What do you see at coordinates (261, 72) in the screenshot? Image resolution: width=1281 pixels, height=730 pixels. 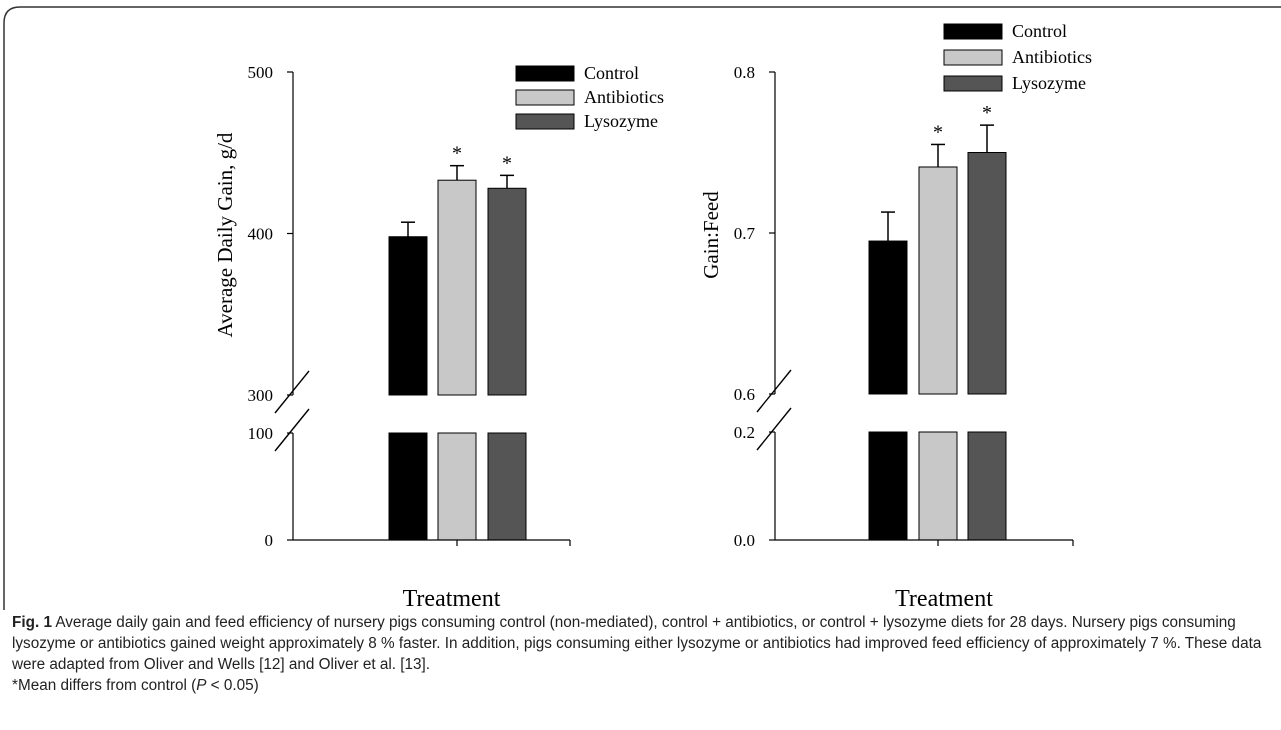 I see `y-tick-label: 500` at bounding box center [261, 72].